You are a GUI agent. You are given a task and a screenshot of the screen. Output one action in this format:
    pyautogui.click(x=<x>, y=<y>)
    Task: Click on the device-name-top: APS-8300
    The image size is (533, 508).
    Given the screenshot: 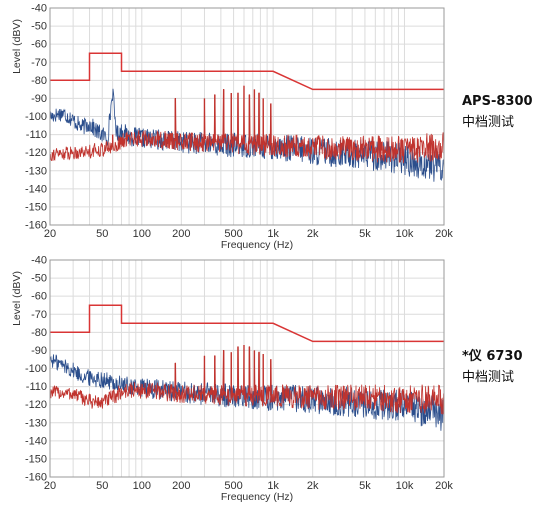 What is the action you would take?
    pyautogui.click(x=497, y=101)
    